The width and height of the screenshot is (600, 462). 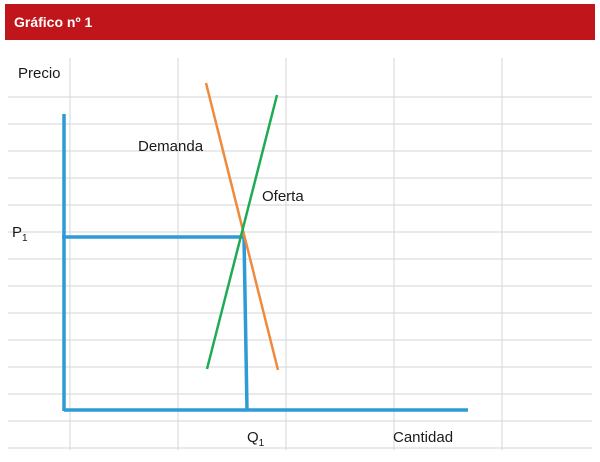 What do you see at coordinates (245, 323) in the screenshot?
I see `q1-line` at bounding box center [245, 323].